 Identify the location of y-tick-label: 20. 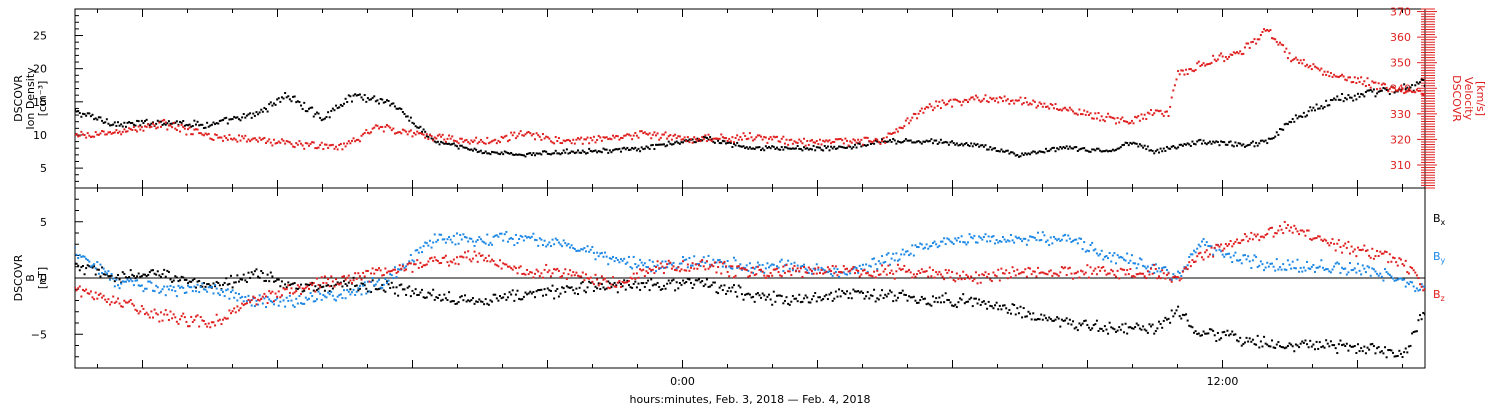
(40, 69).